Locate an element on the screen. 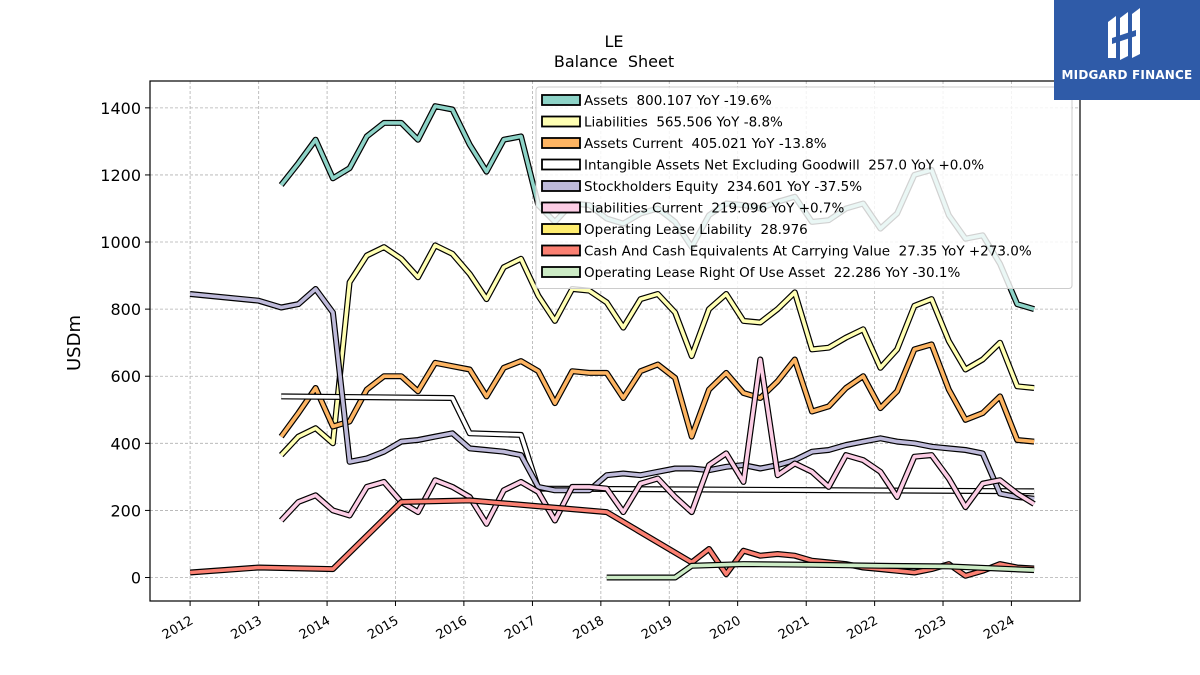 Image resolution: width=1200 pixels, height=675 pixels. legend-label: Assets 800.107 YoY -19.6% is located at coordinates (678, 101).